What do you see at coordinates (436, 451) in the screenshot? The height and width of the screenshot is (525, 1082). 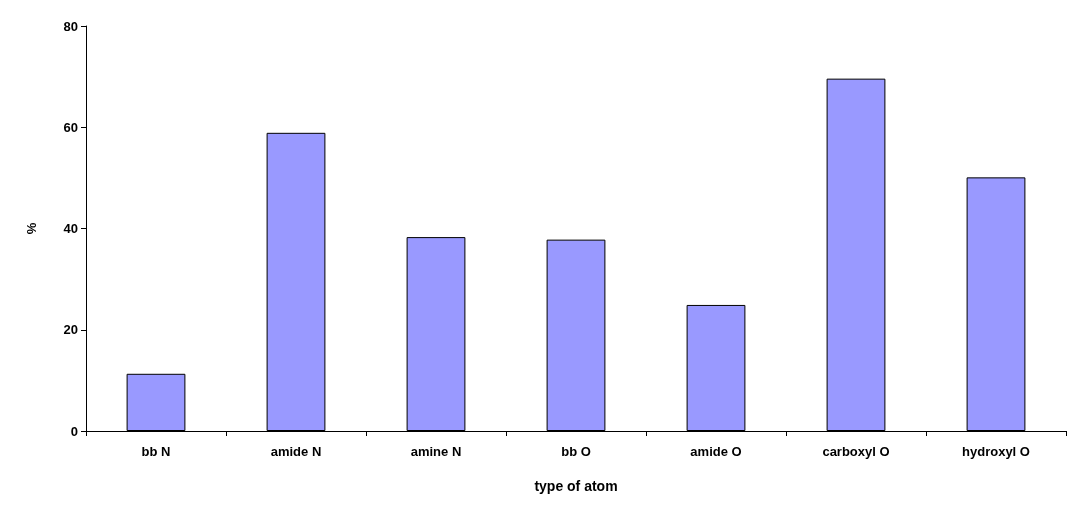 I see `x-tick-label: amine N` at bounding box center [436, 451].